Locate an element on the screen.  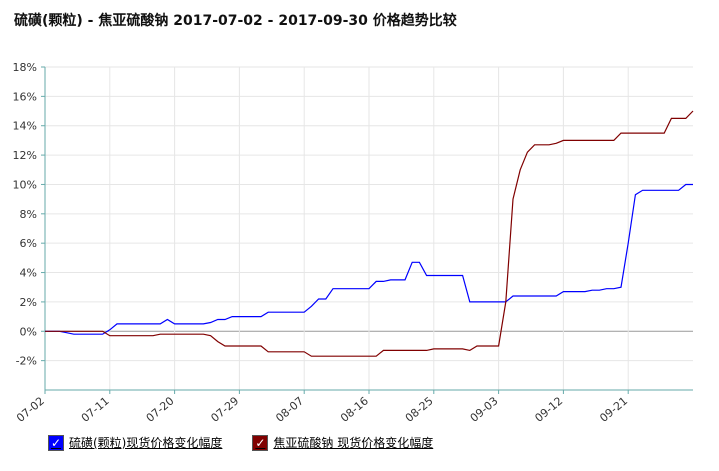
x-tick-label: 07-20 is located at coordinates (160, 409).